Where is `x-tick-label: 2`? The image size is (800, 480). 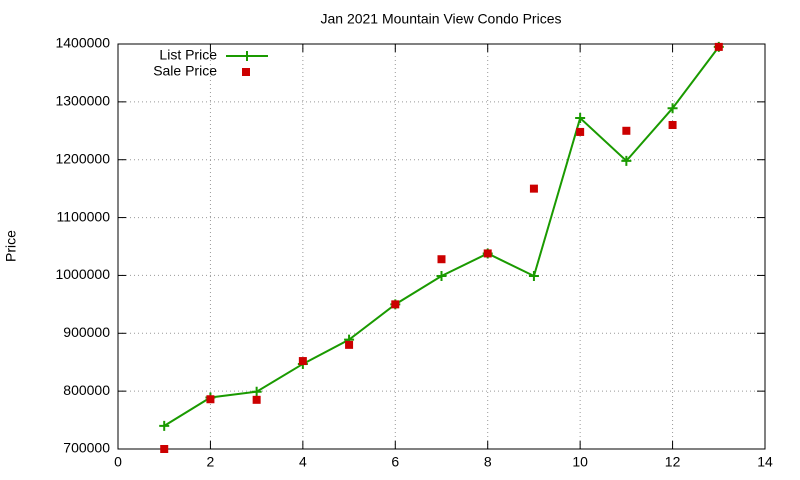 x-tick-label: 2 is located at coordinates (211, 462).